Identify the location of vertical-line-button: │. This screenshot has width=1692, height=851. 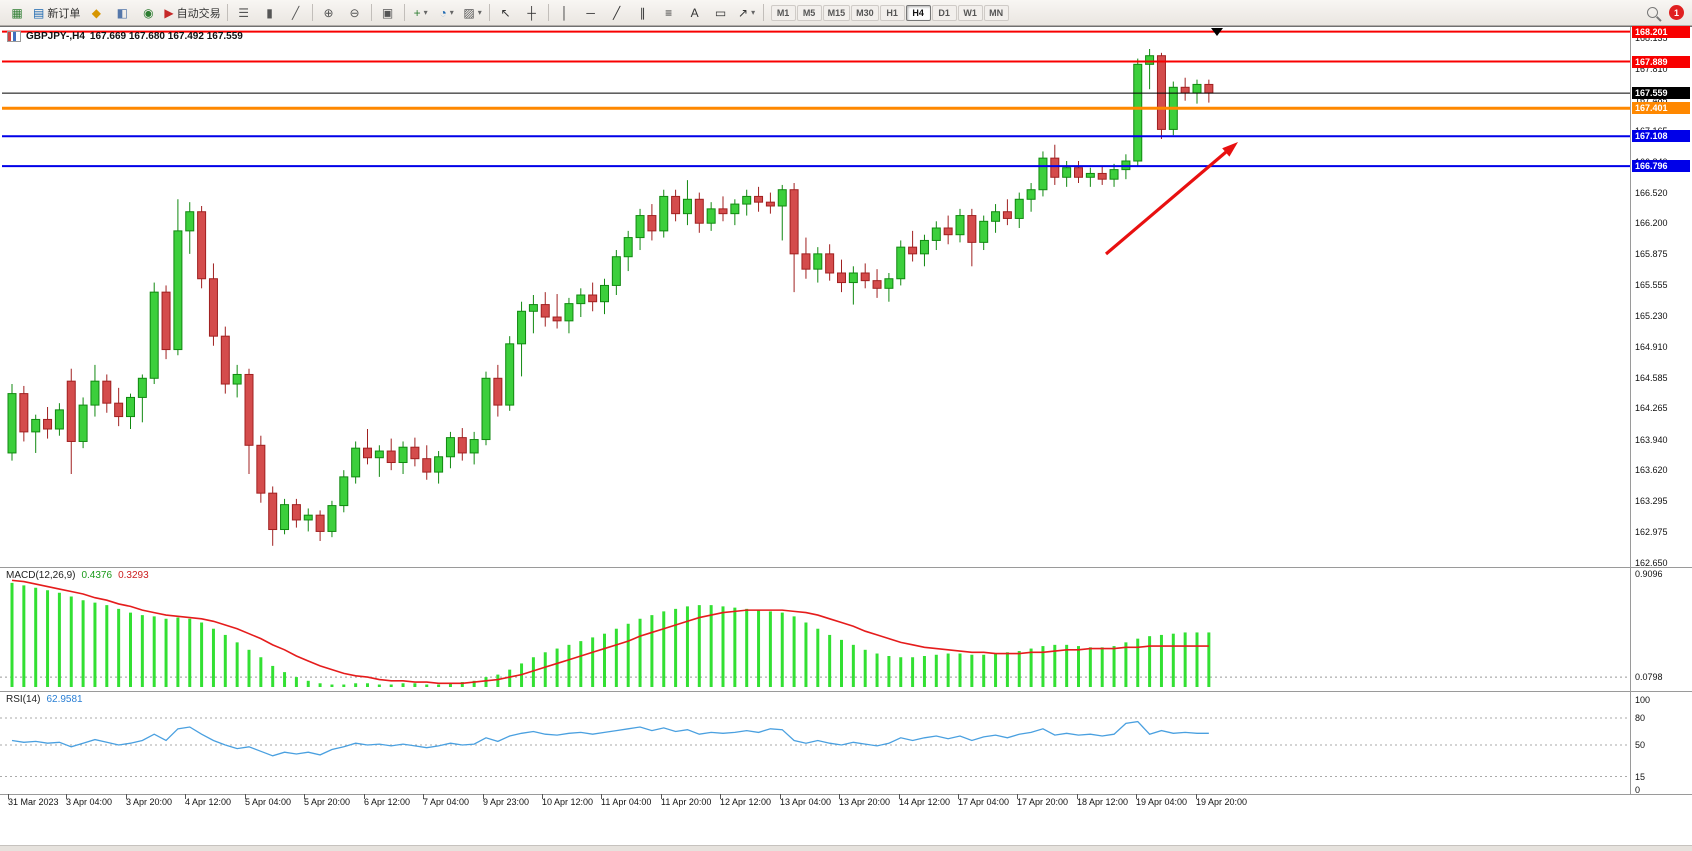
(565, 13).